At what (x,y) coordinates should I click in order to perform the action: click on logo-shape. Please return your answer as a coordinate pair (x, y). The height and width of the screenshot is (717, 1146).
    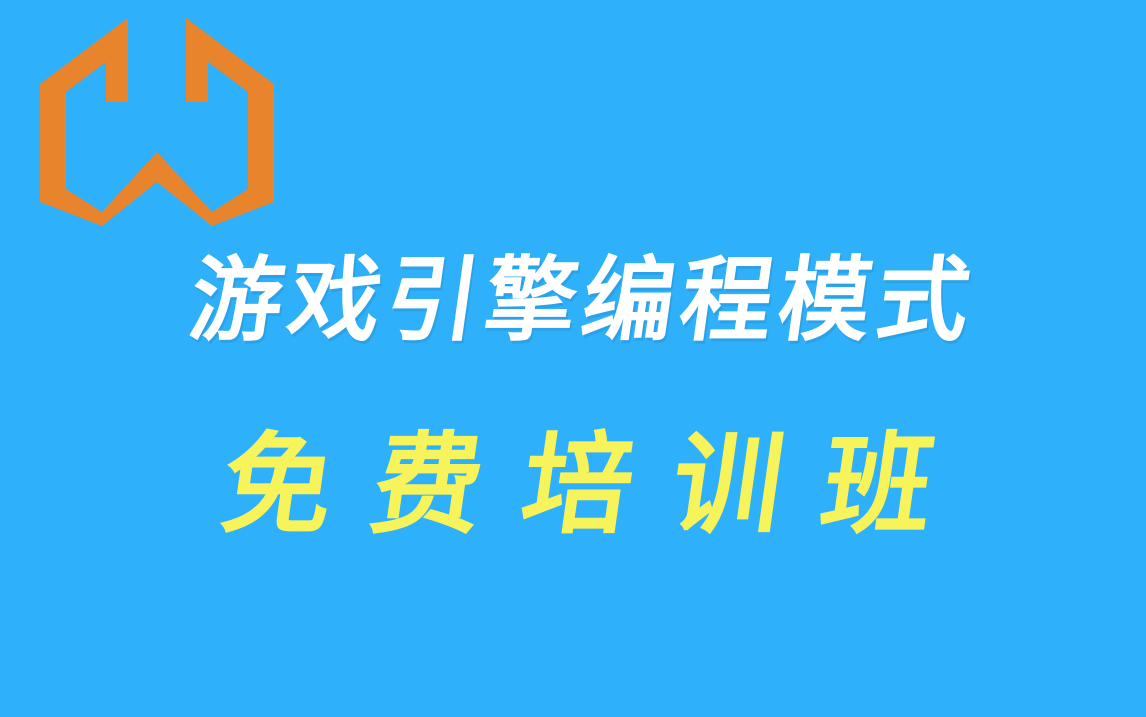
    Looking at the image, I should click on (157, 122).